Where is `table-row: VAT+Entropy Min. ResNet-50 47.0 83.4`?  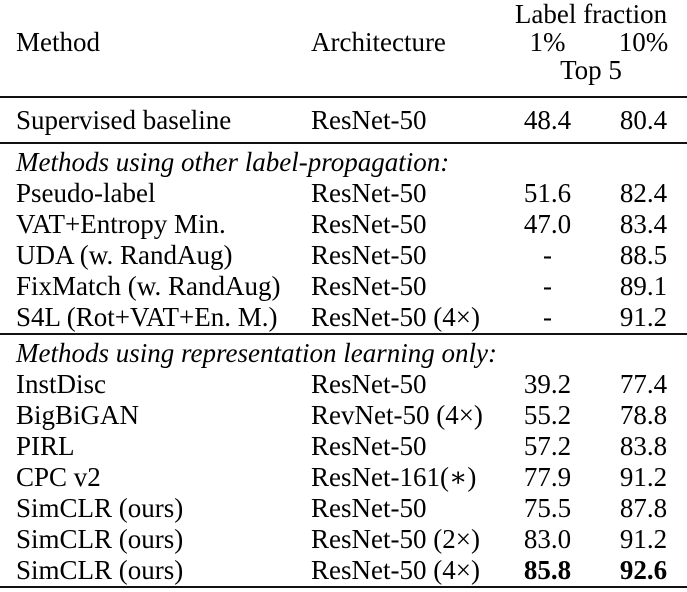 table-row: VAT+Entropy Min. ResNet-50 47.0 83.4 is located at coordinates (343, 224).